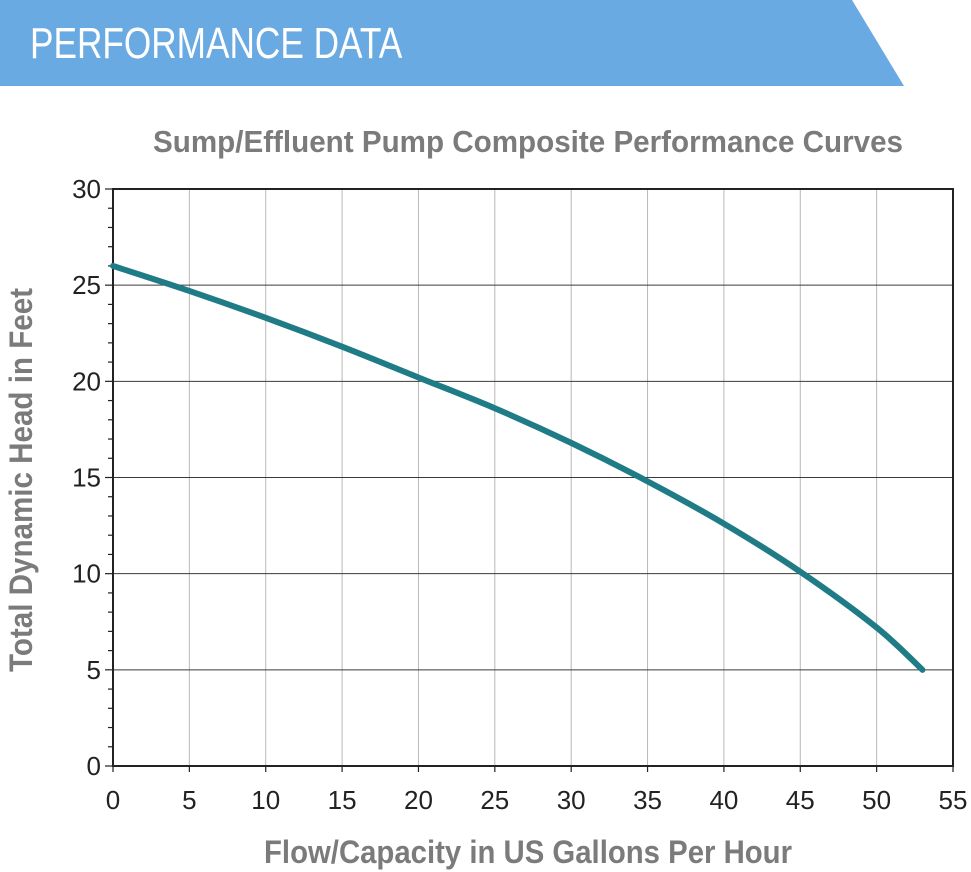 This screenshot has width=971, height=872. What do you see at coordinates (216, 43) in the screenshot?
I see `banner-title: PERFORMANCE DATA` at bounding box center [216, 43].